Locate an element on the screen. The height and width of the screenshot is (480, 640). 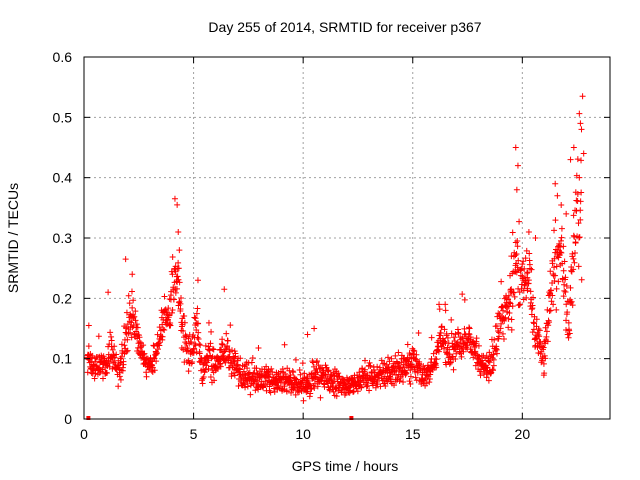
x-tick-label: 15 is located at coordinates (413, 434).